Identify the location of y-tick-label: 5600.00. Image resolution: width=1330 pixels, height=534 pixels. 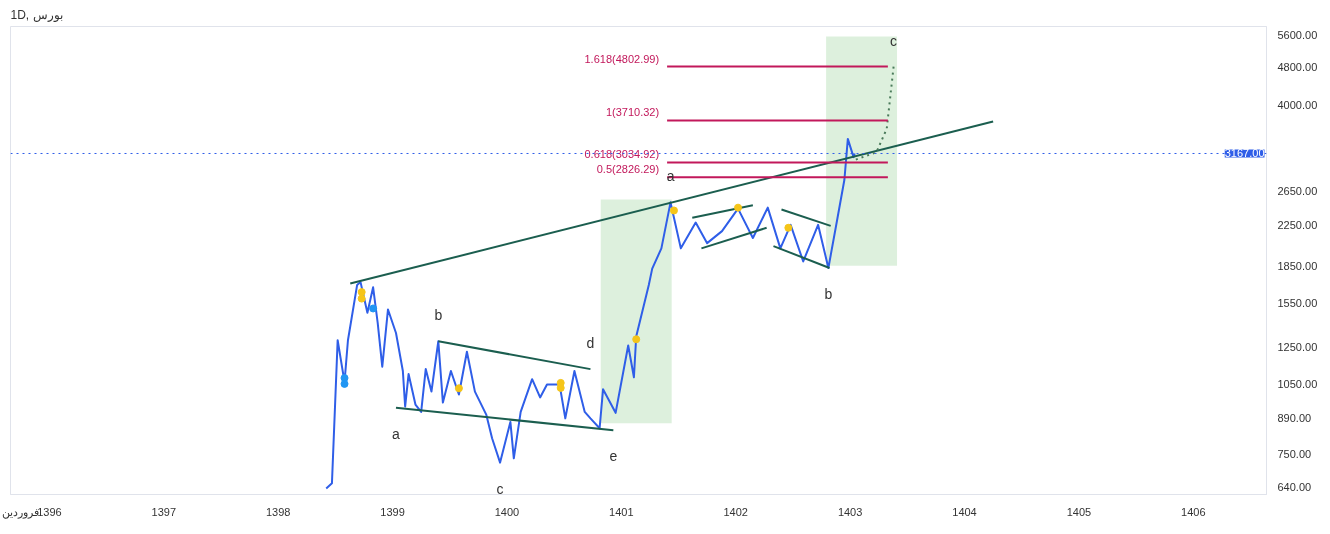
(1297, 34).